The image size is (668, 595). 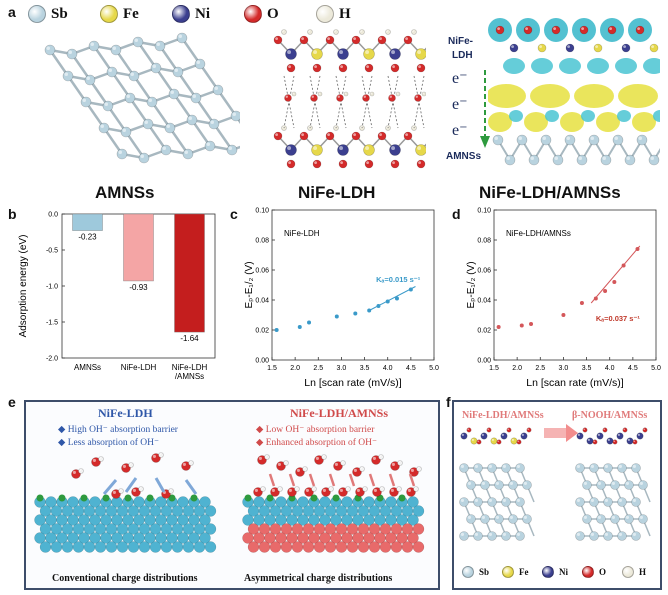 I want to click on charge-accumulation-lobe, so click(x=536, y=122).